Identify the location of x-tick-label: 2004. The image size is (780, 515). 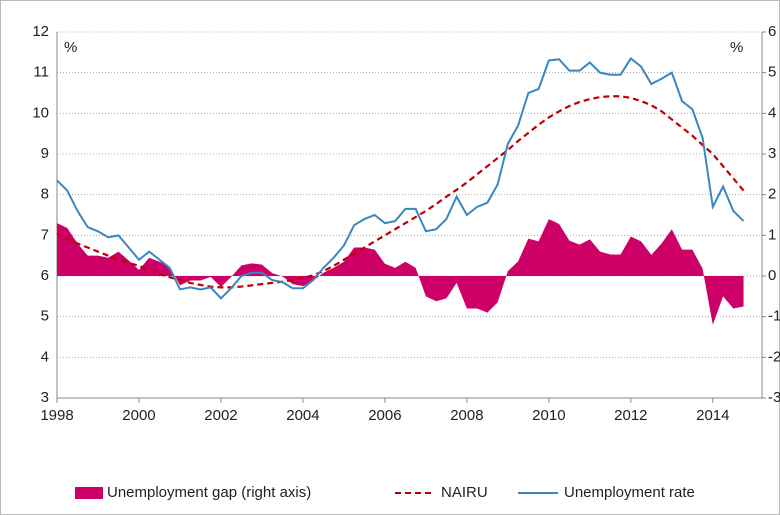
(302, 415).